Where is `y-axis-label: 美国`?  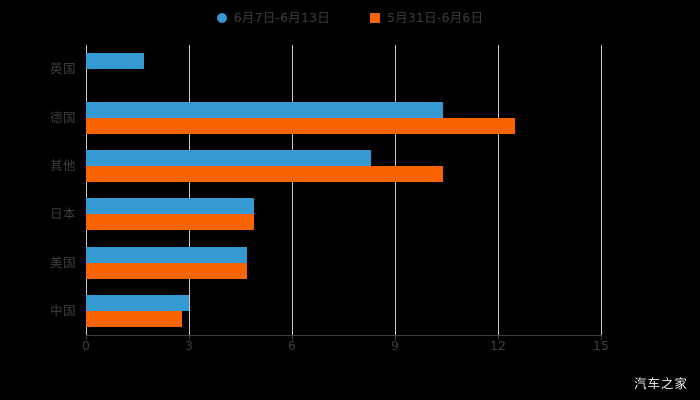 y-axis-label: 美国 is located at coordinates (62, 262).